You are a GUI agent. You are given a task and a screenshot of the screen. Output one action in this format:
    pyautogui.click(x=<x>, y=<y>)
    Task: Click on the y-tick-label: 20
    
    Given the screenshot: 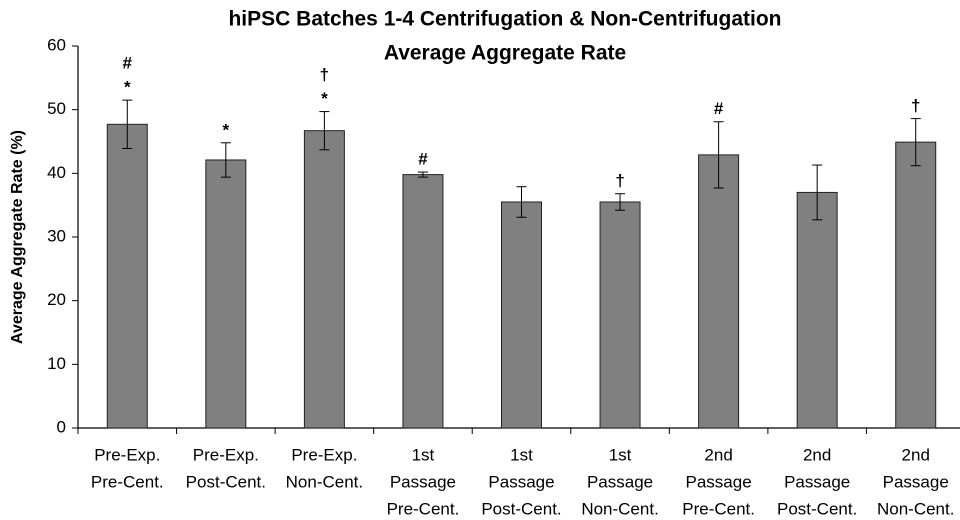 What is the action you would take?
    pyautogui.click(x=56, y=299)
    